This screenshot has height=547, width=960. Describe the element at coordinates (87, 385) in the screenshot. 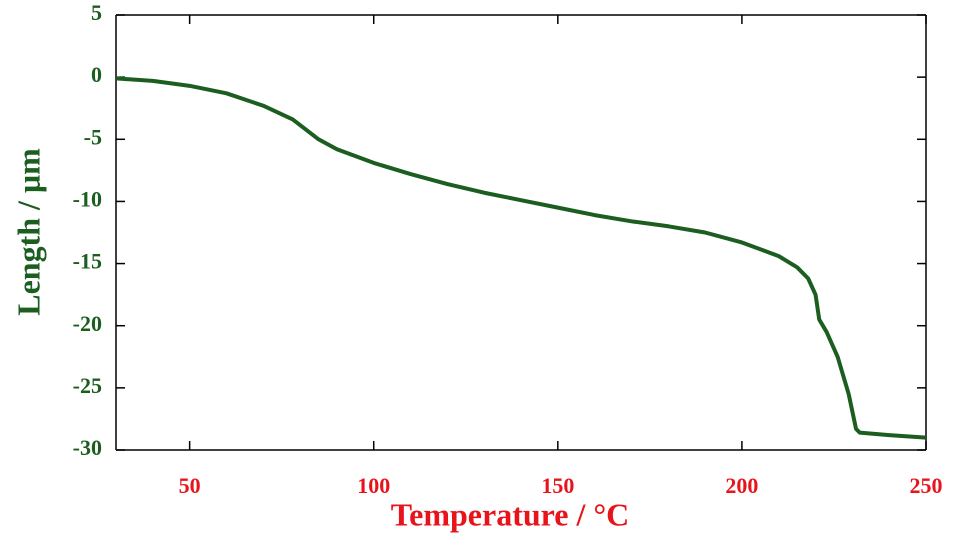

I see `y-tick-label: -25` at that location.